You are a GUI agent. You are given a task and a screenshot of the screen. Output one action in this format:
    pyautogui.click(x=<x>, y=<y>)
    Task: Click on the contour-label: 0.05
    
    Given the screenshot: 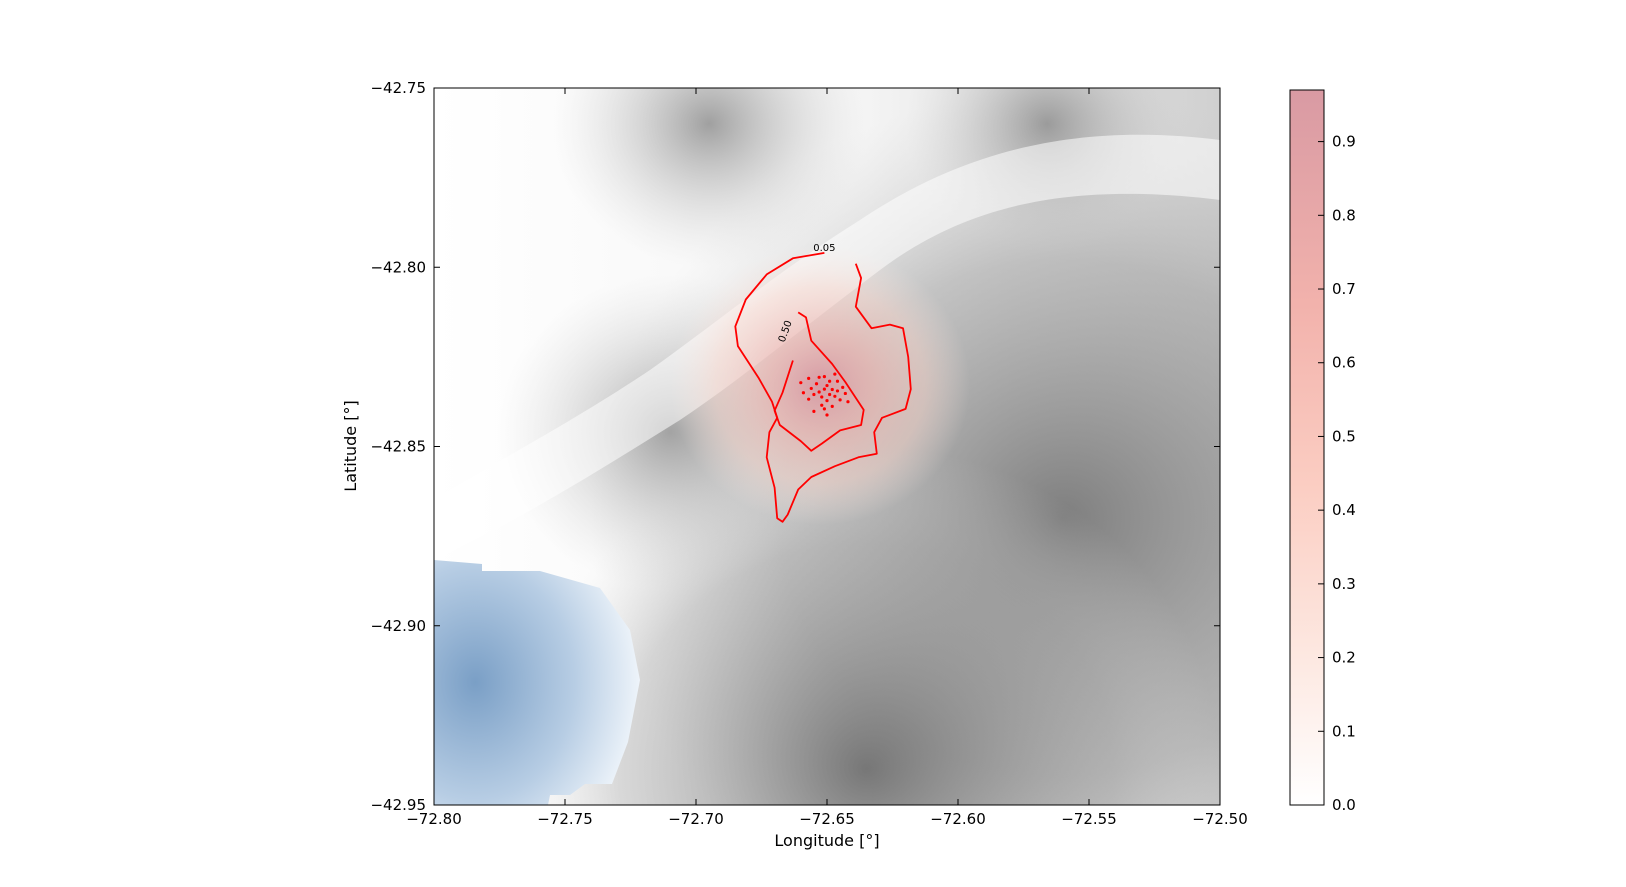 What is the action you would take?
    pyautogui.click(x=824, y=248)
    